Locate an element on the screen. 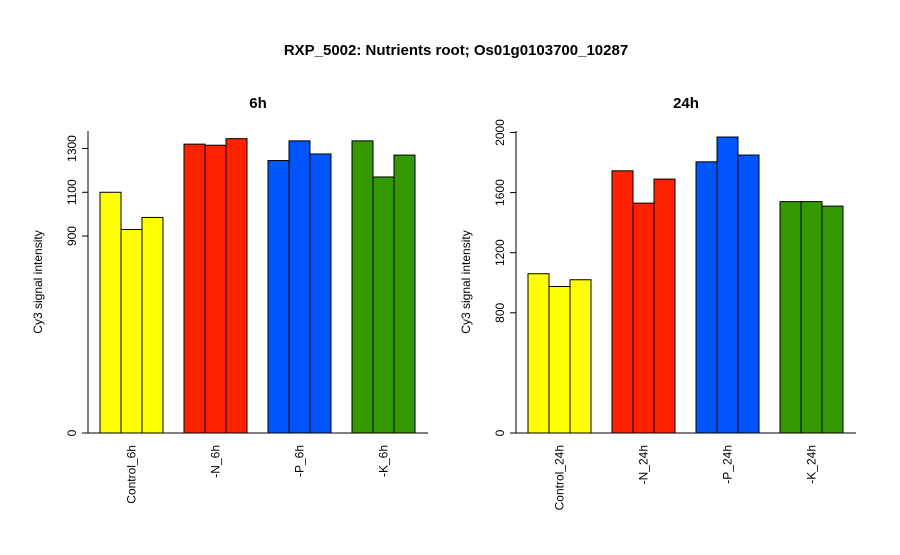  bar--P_6h-3 is located at coordinates (320, 293).